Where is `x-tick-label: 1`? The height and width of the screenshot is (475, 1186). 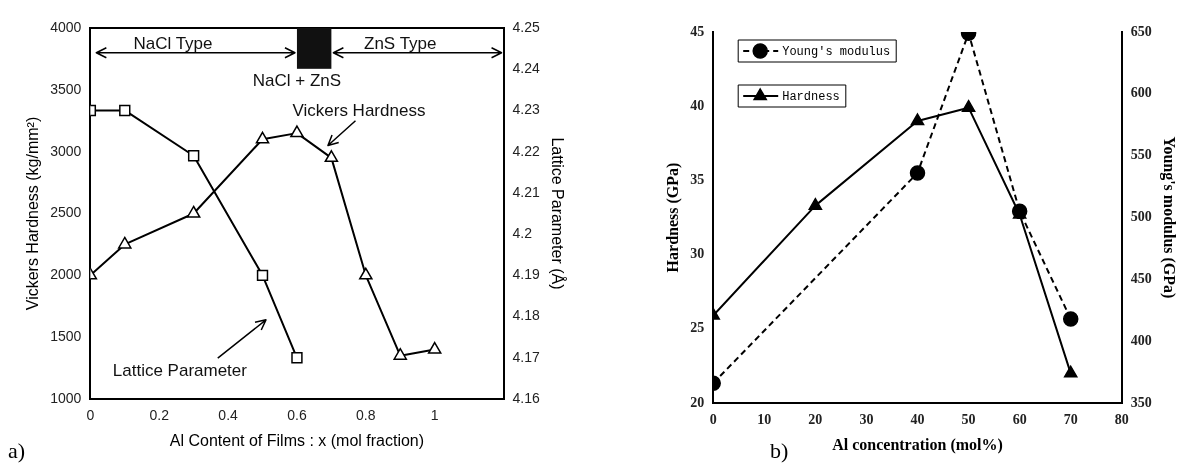
x-tick-label: 1 is located at coordinates (434, 415).